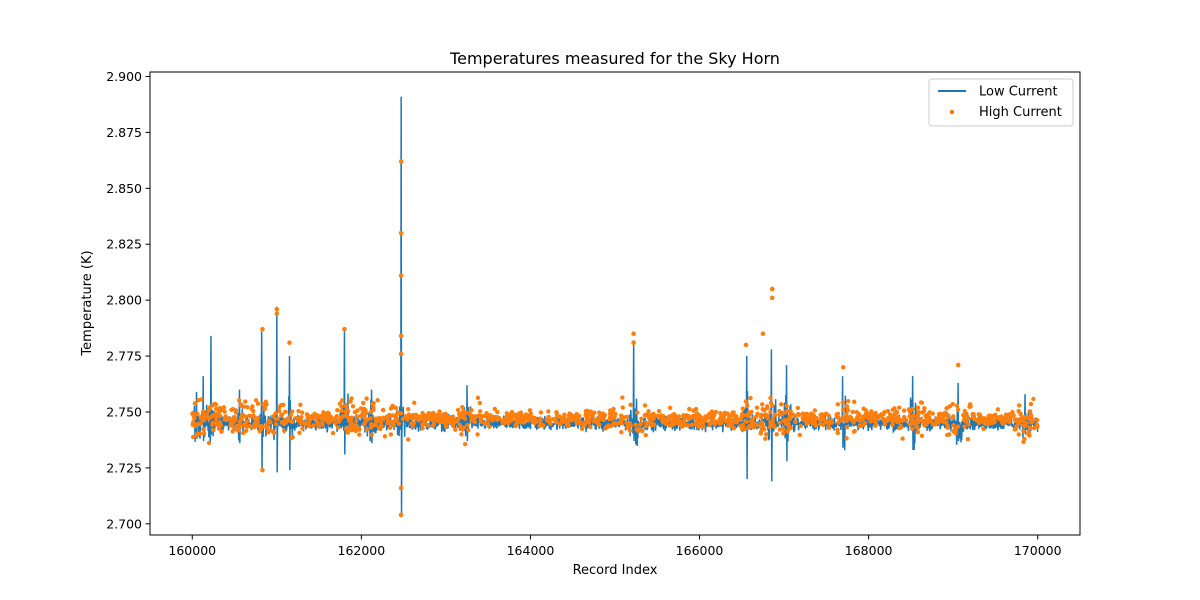 This screenshot has height=600, width=1200. I want to click on legend-label-low-current: Low Current, so click(1018, 92).